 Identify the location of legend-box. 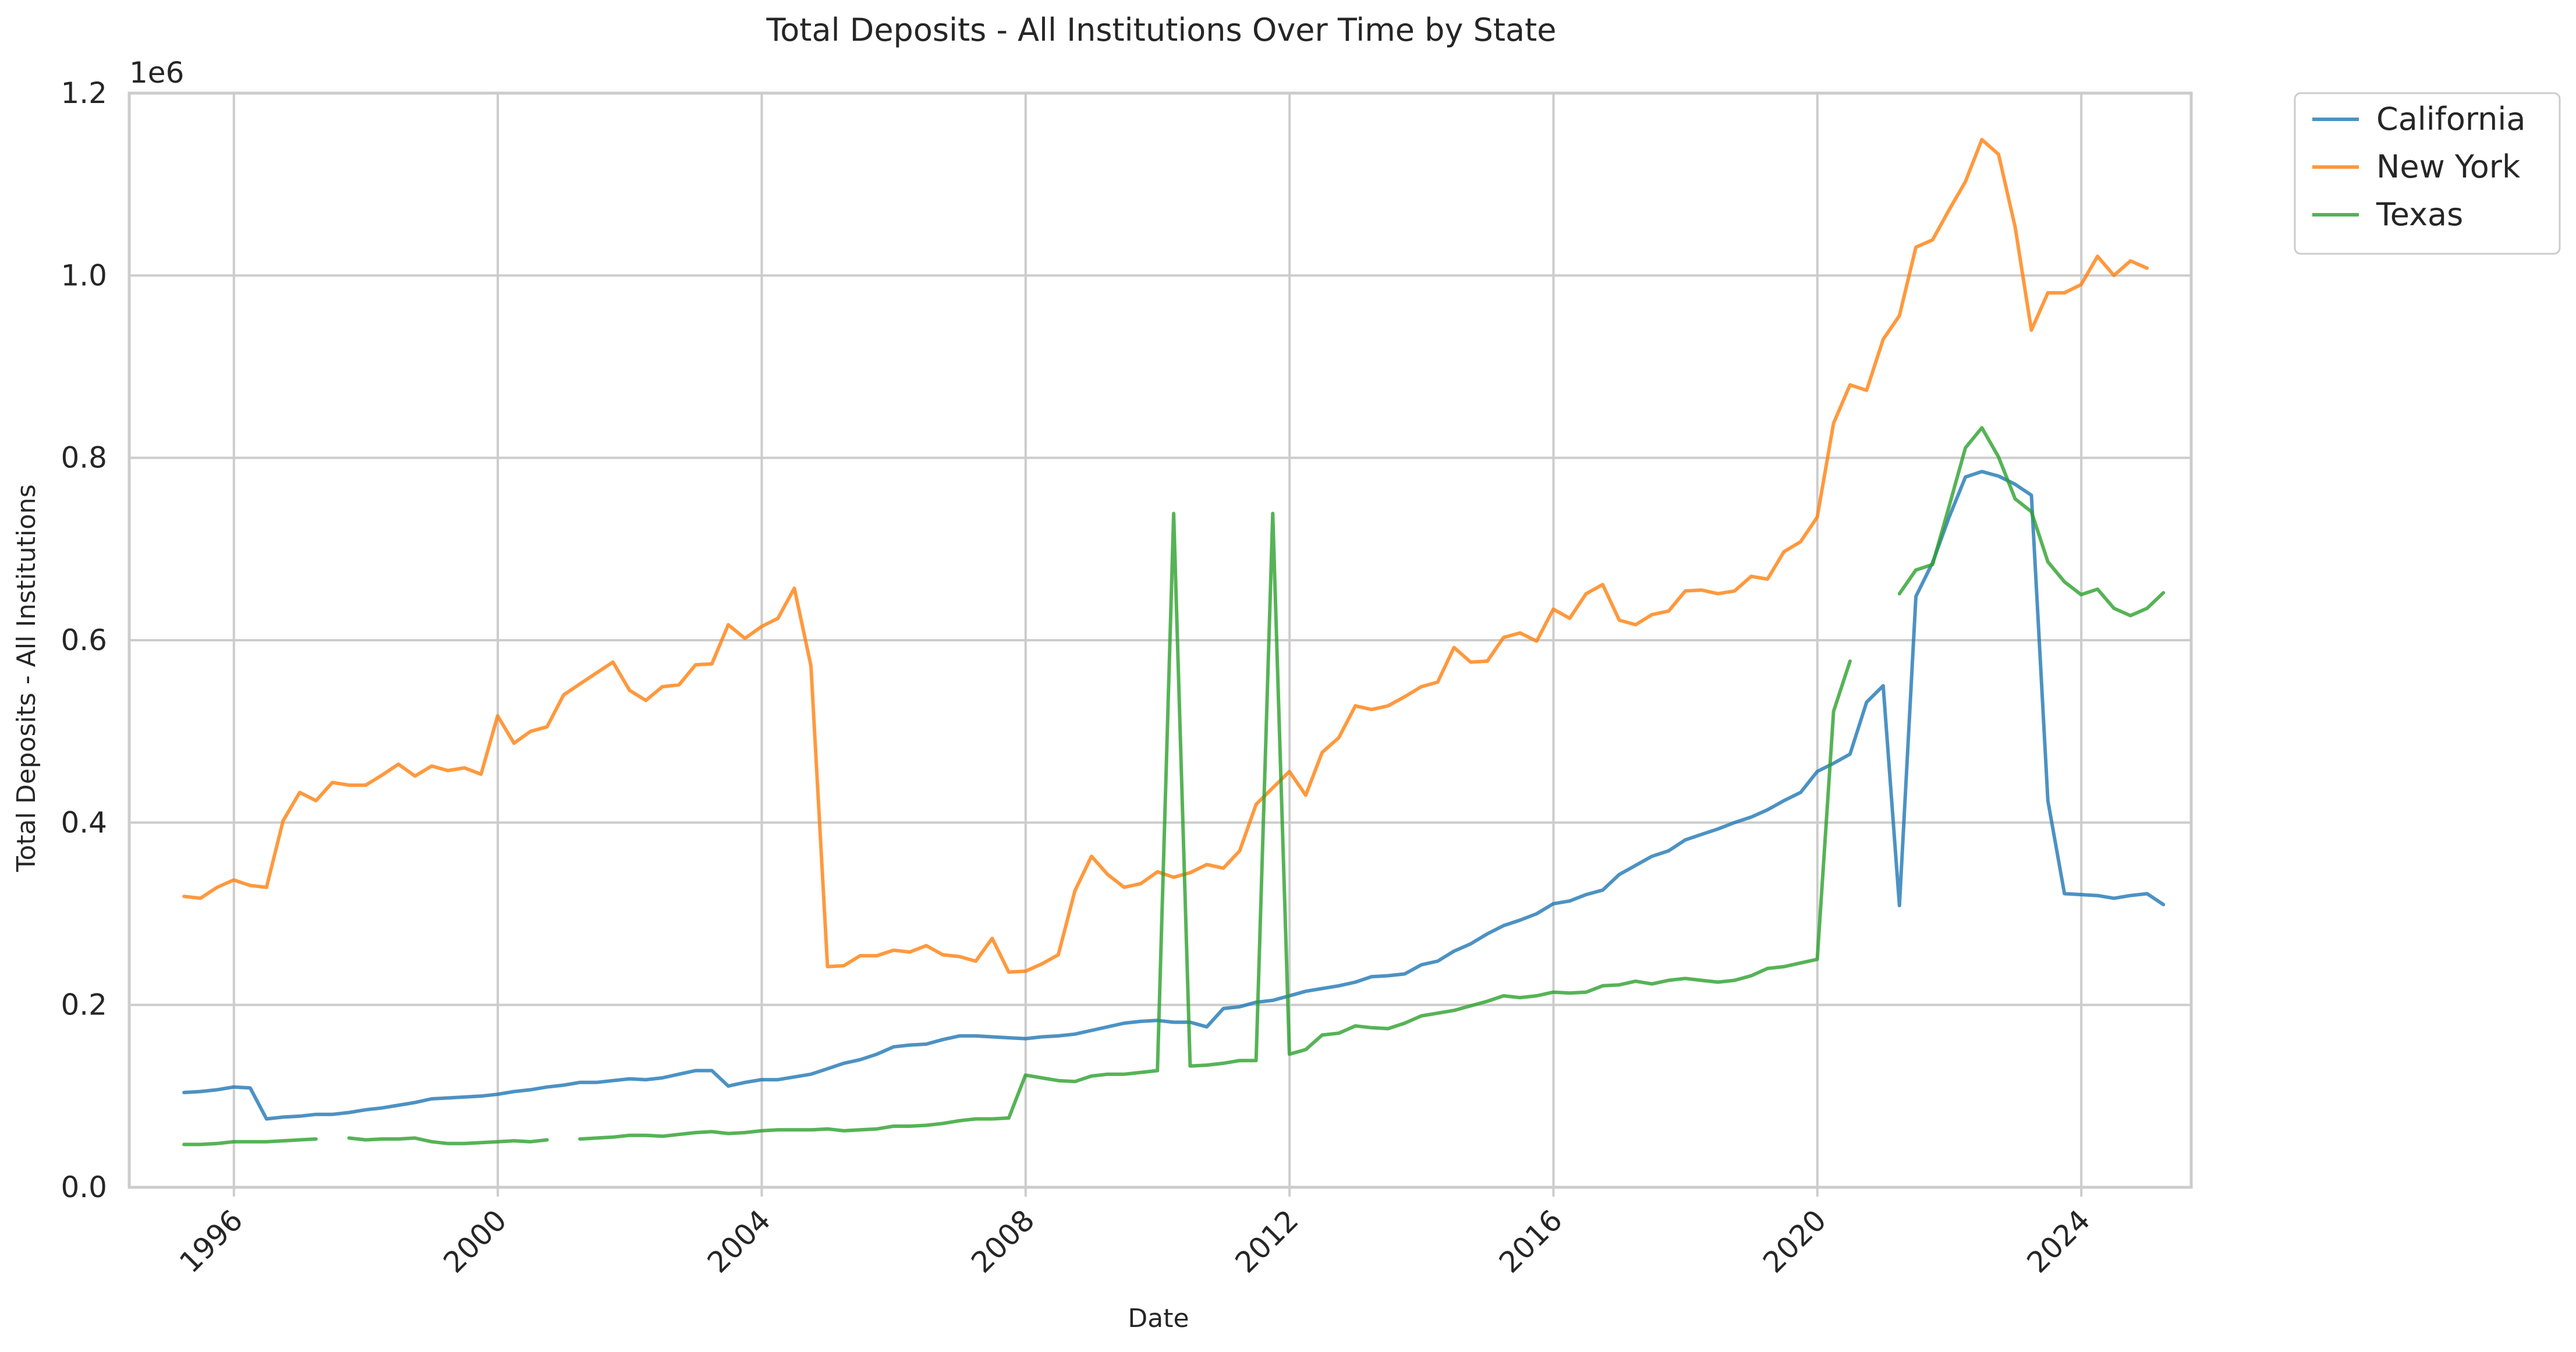
(2427, 174).